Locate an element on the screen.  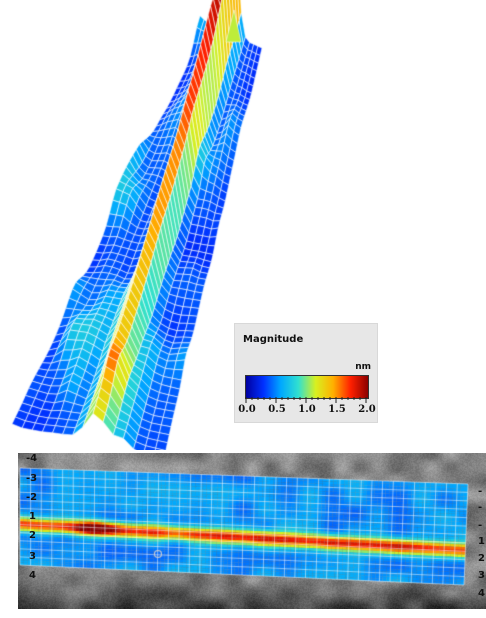
legend-unit: nm is located at coordinates (363, 367).